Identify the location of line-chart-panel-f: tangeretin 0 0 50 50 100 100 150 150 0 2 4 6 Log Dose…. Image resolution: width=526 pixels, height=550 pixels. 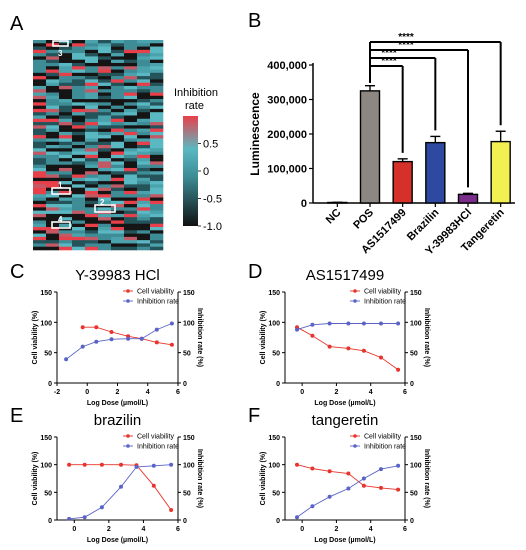
(345, 478).